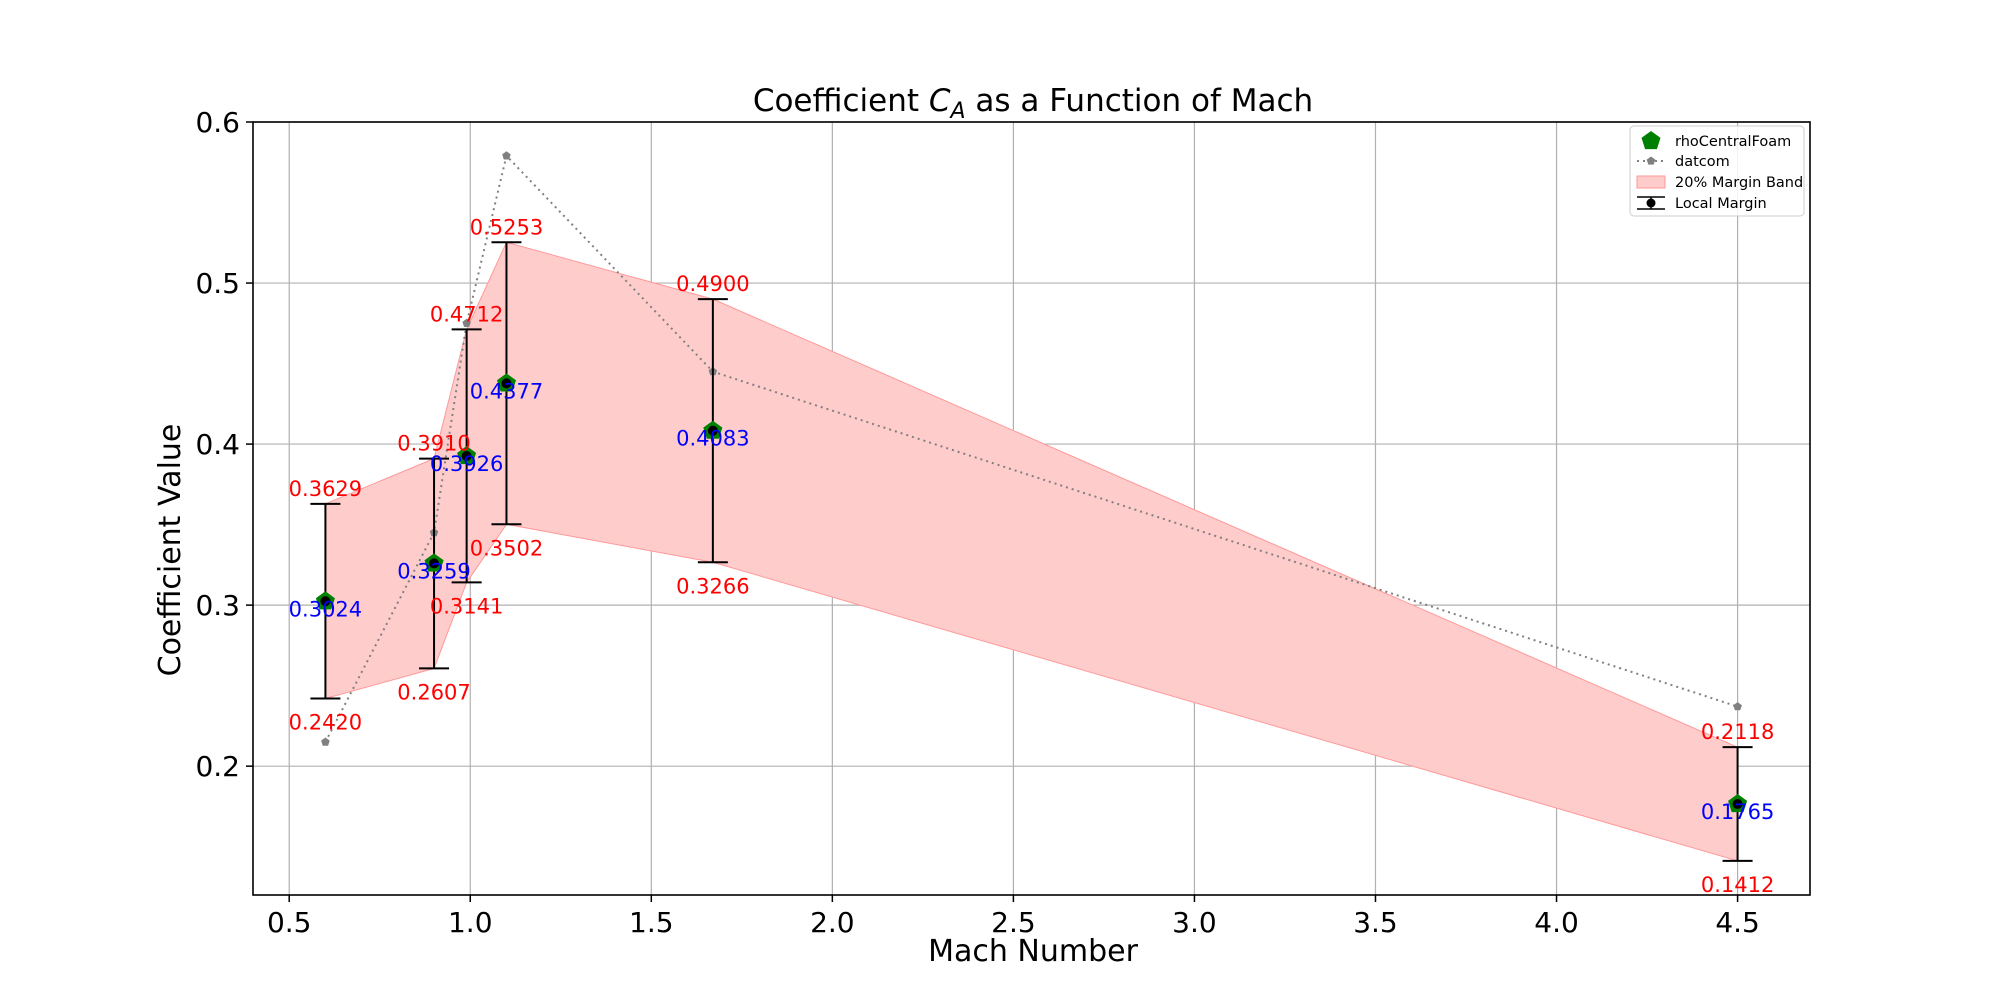 This screenshot has height=1000, width=2000. I want to click on lower-value-label: 0.3502, so click(506, 548).